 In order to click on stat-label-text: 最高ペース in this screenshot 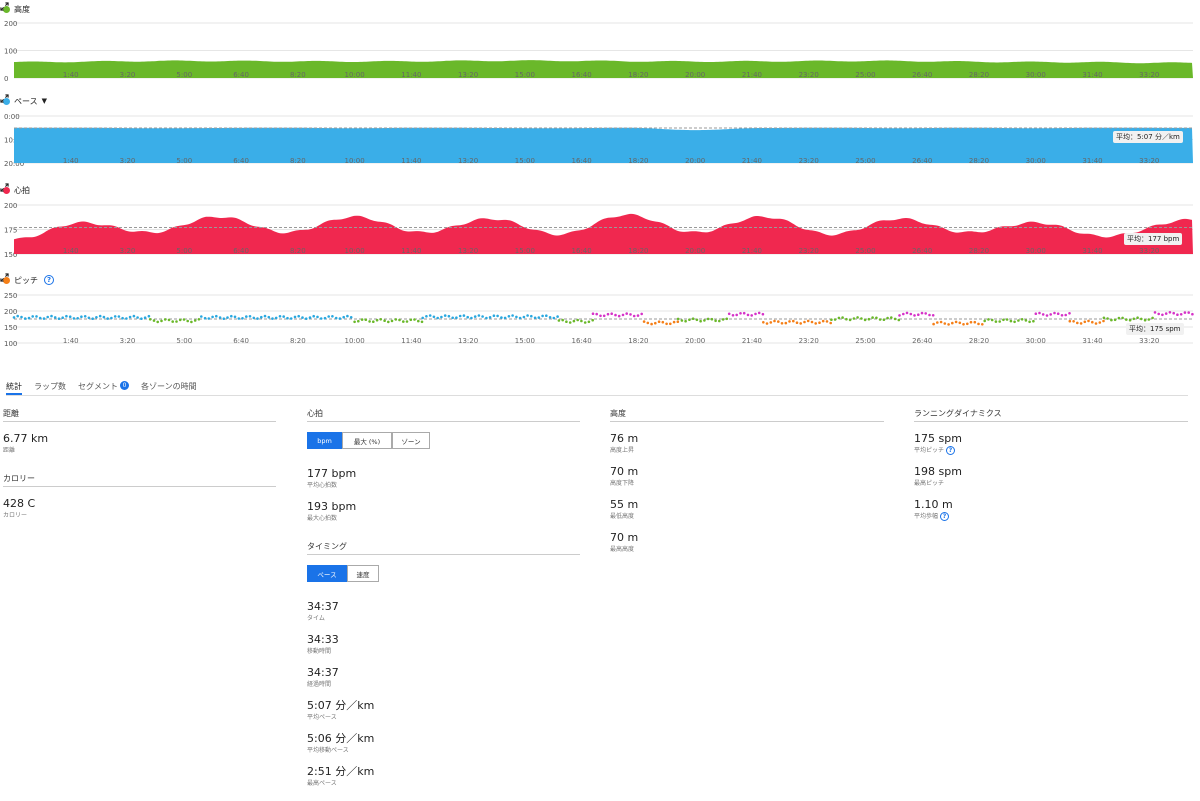, I will do `click(322, 783)`.